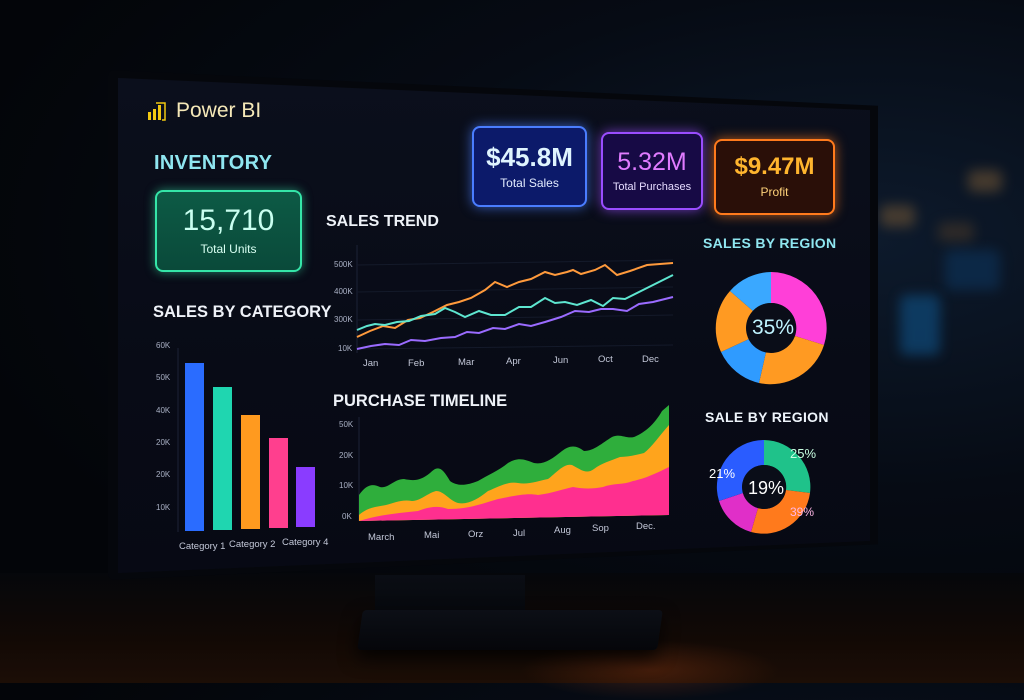  What do you see at coordinates (652, 186) in the screenshot?
I see `kpi-label: Total Purchases` at bounding box center [652, 186].